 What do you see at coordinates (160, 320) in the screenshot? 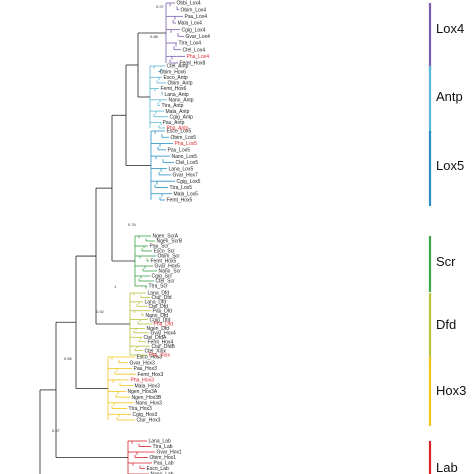
I see `tip-label: Cgig_Dfd` at bounding box center [160, 320].